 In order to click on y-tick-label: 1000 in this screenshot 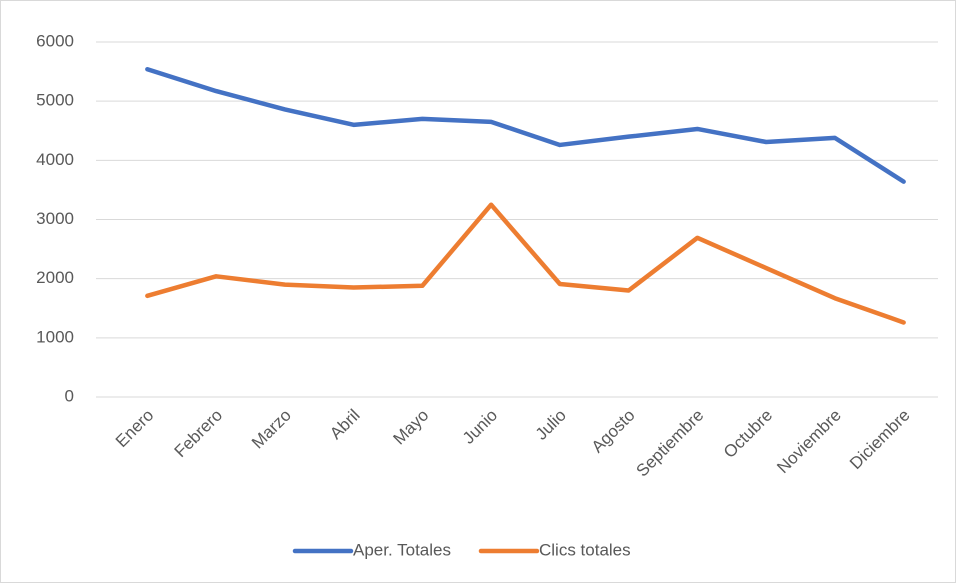, I will do `click(55, 336)`.